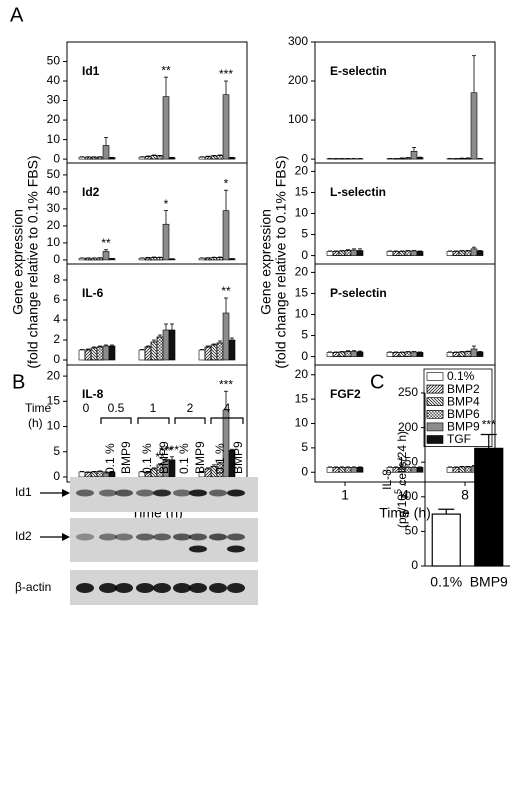  Describe the element at coordinates (489, 582) in the screenshot. I see `x-tick-label: BMP9` at that location.